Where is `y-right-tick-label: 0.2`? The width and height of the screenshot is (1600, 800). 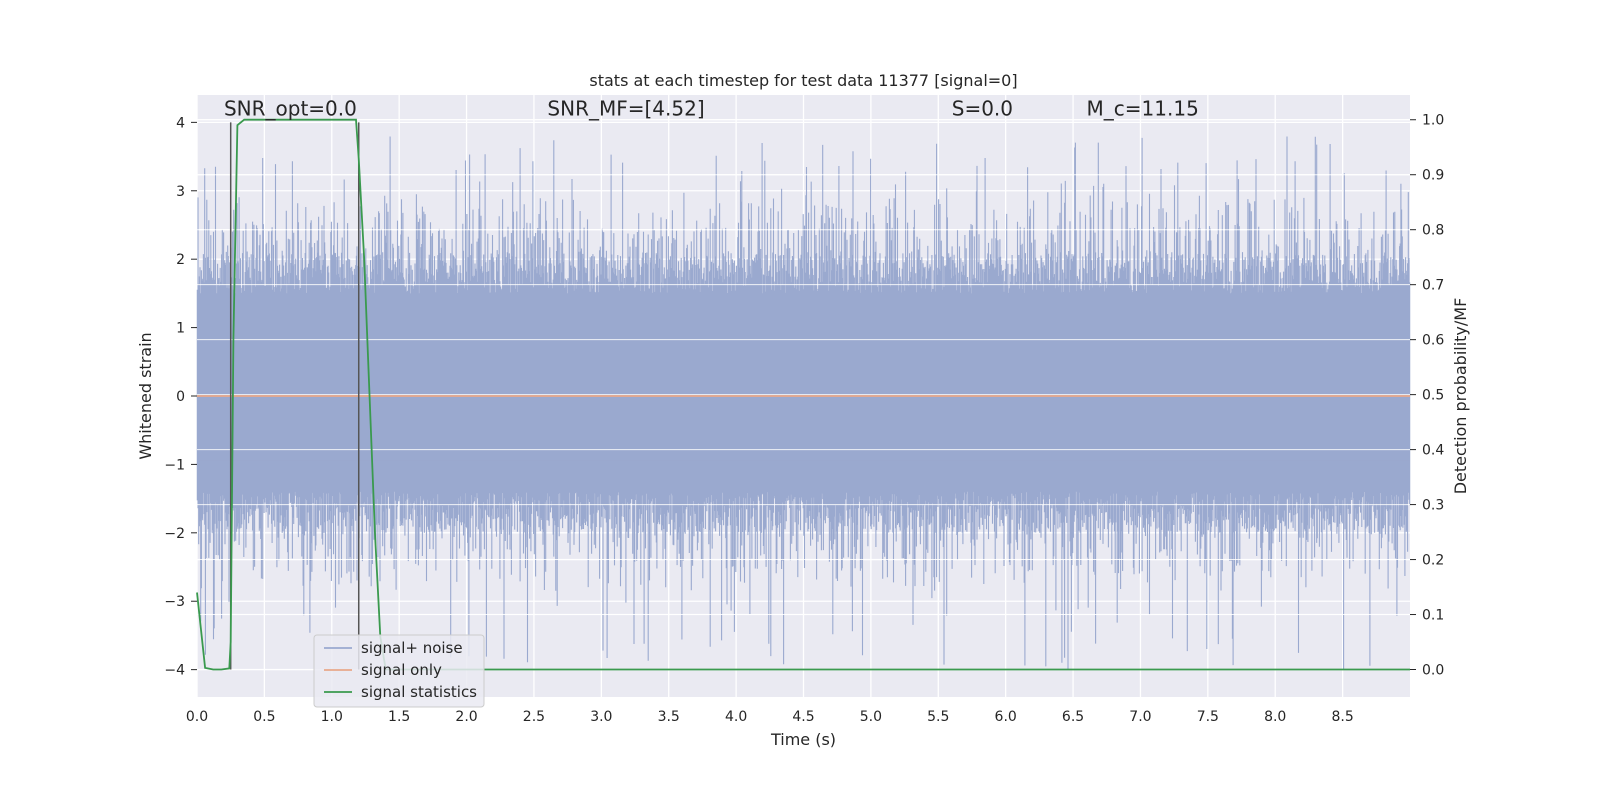 y-right-tick-label: 0.2 is located at coordinates (1433, 561).